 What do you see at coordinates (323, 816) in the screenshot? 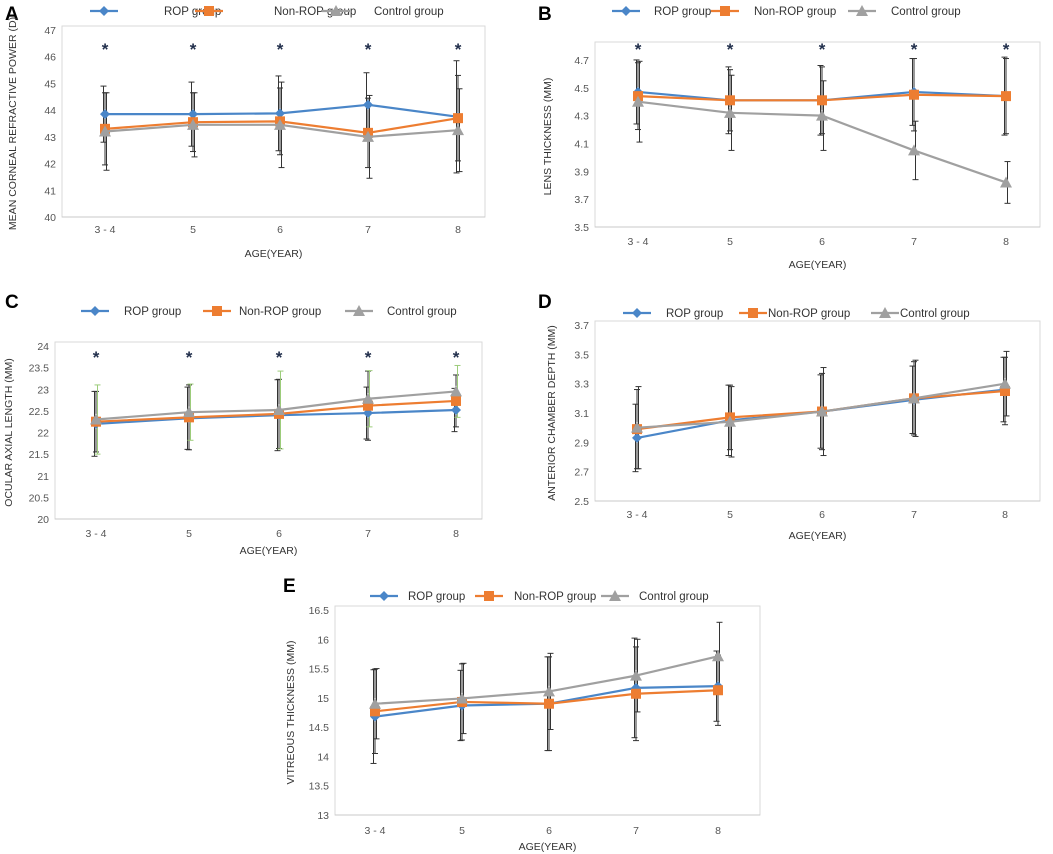
I see `y-tick-label: 13` at bounding box center [323, 816].